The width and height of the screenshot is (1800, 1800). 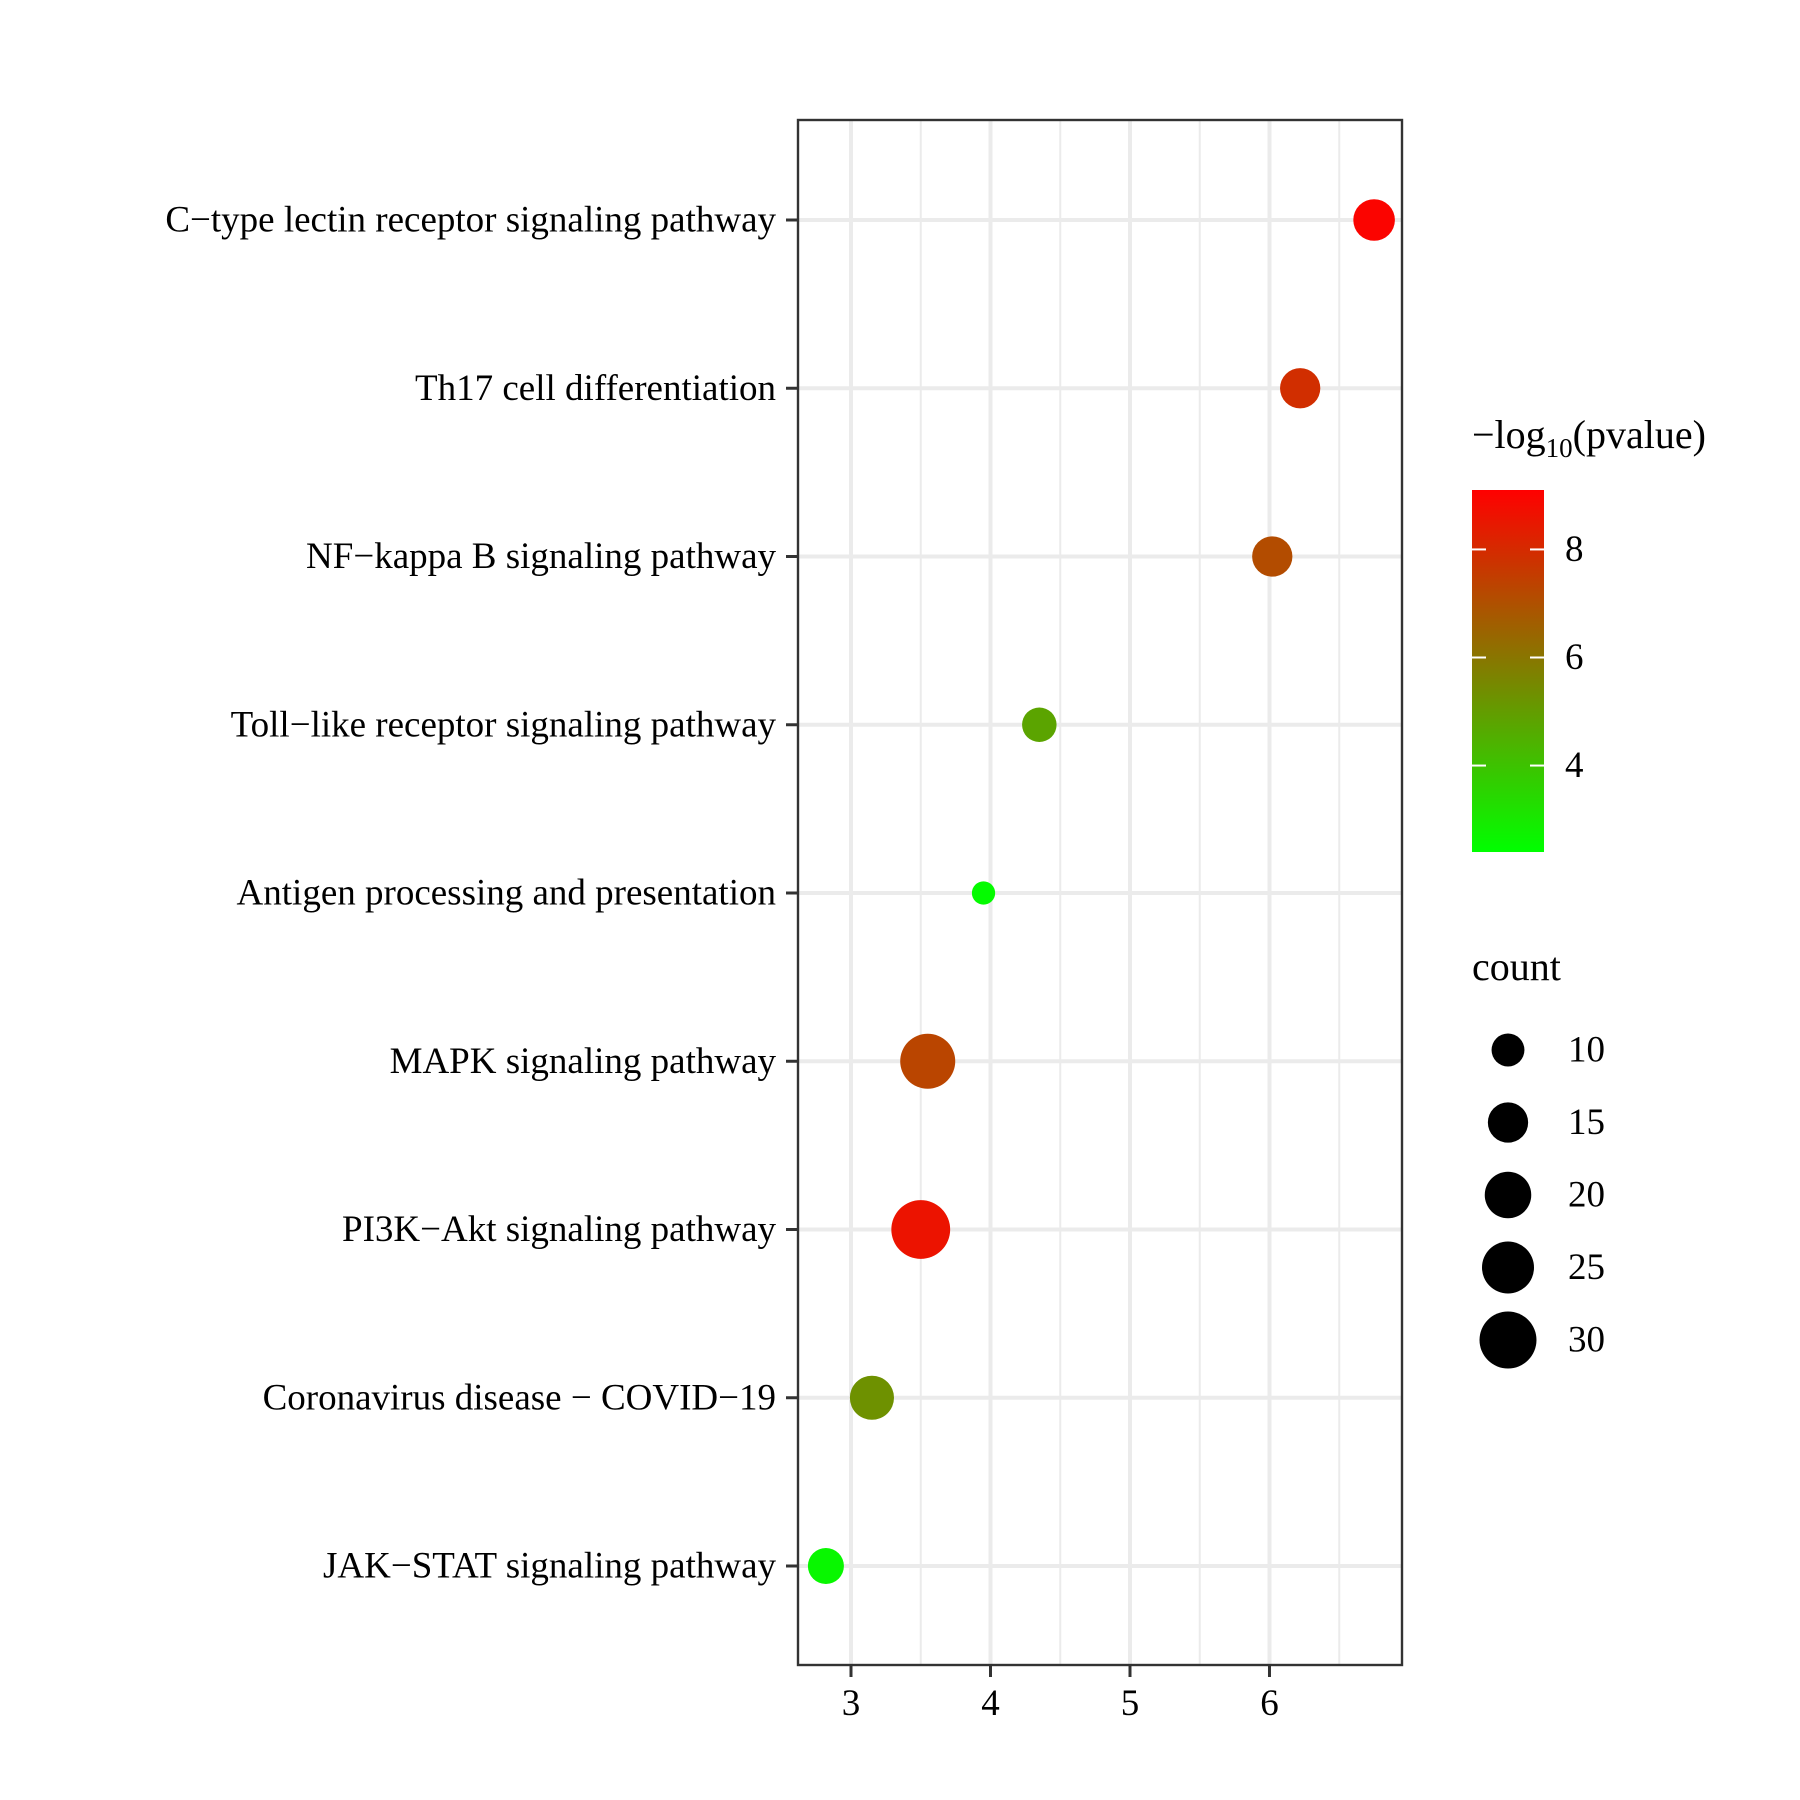 What do you see at coordinates (1639, 434) in the screenshot?
I see `color-legend-title-tail: (pvalue)` at bounding box center [1639, 434].